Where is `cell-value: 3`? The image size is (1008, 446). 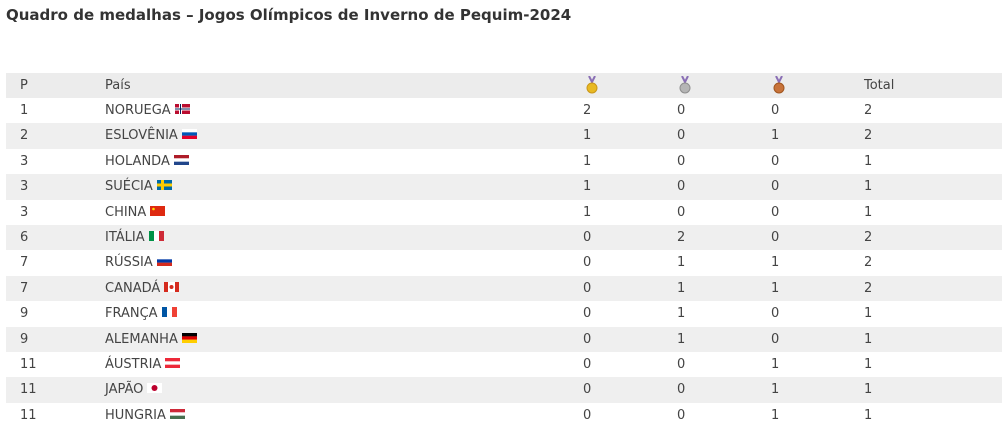
cell-value: 3 is located at coordinates (24, 212).